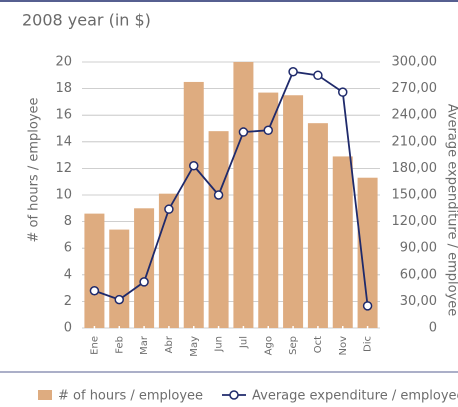 This screenshot has height=407, width=458. What do you see at coordinates (130, 396) in the screenshot?
I see `legend-label: # of hours / employee` at bounding box center [130, 396].